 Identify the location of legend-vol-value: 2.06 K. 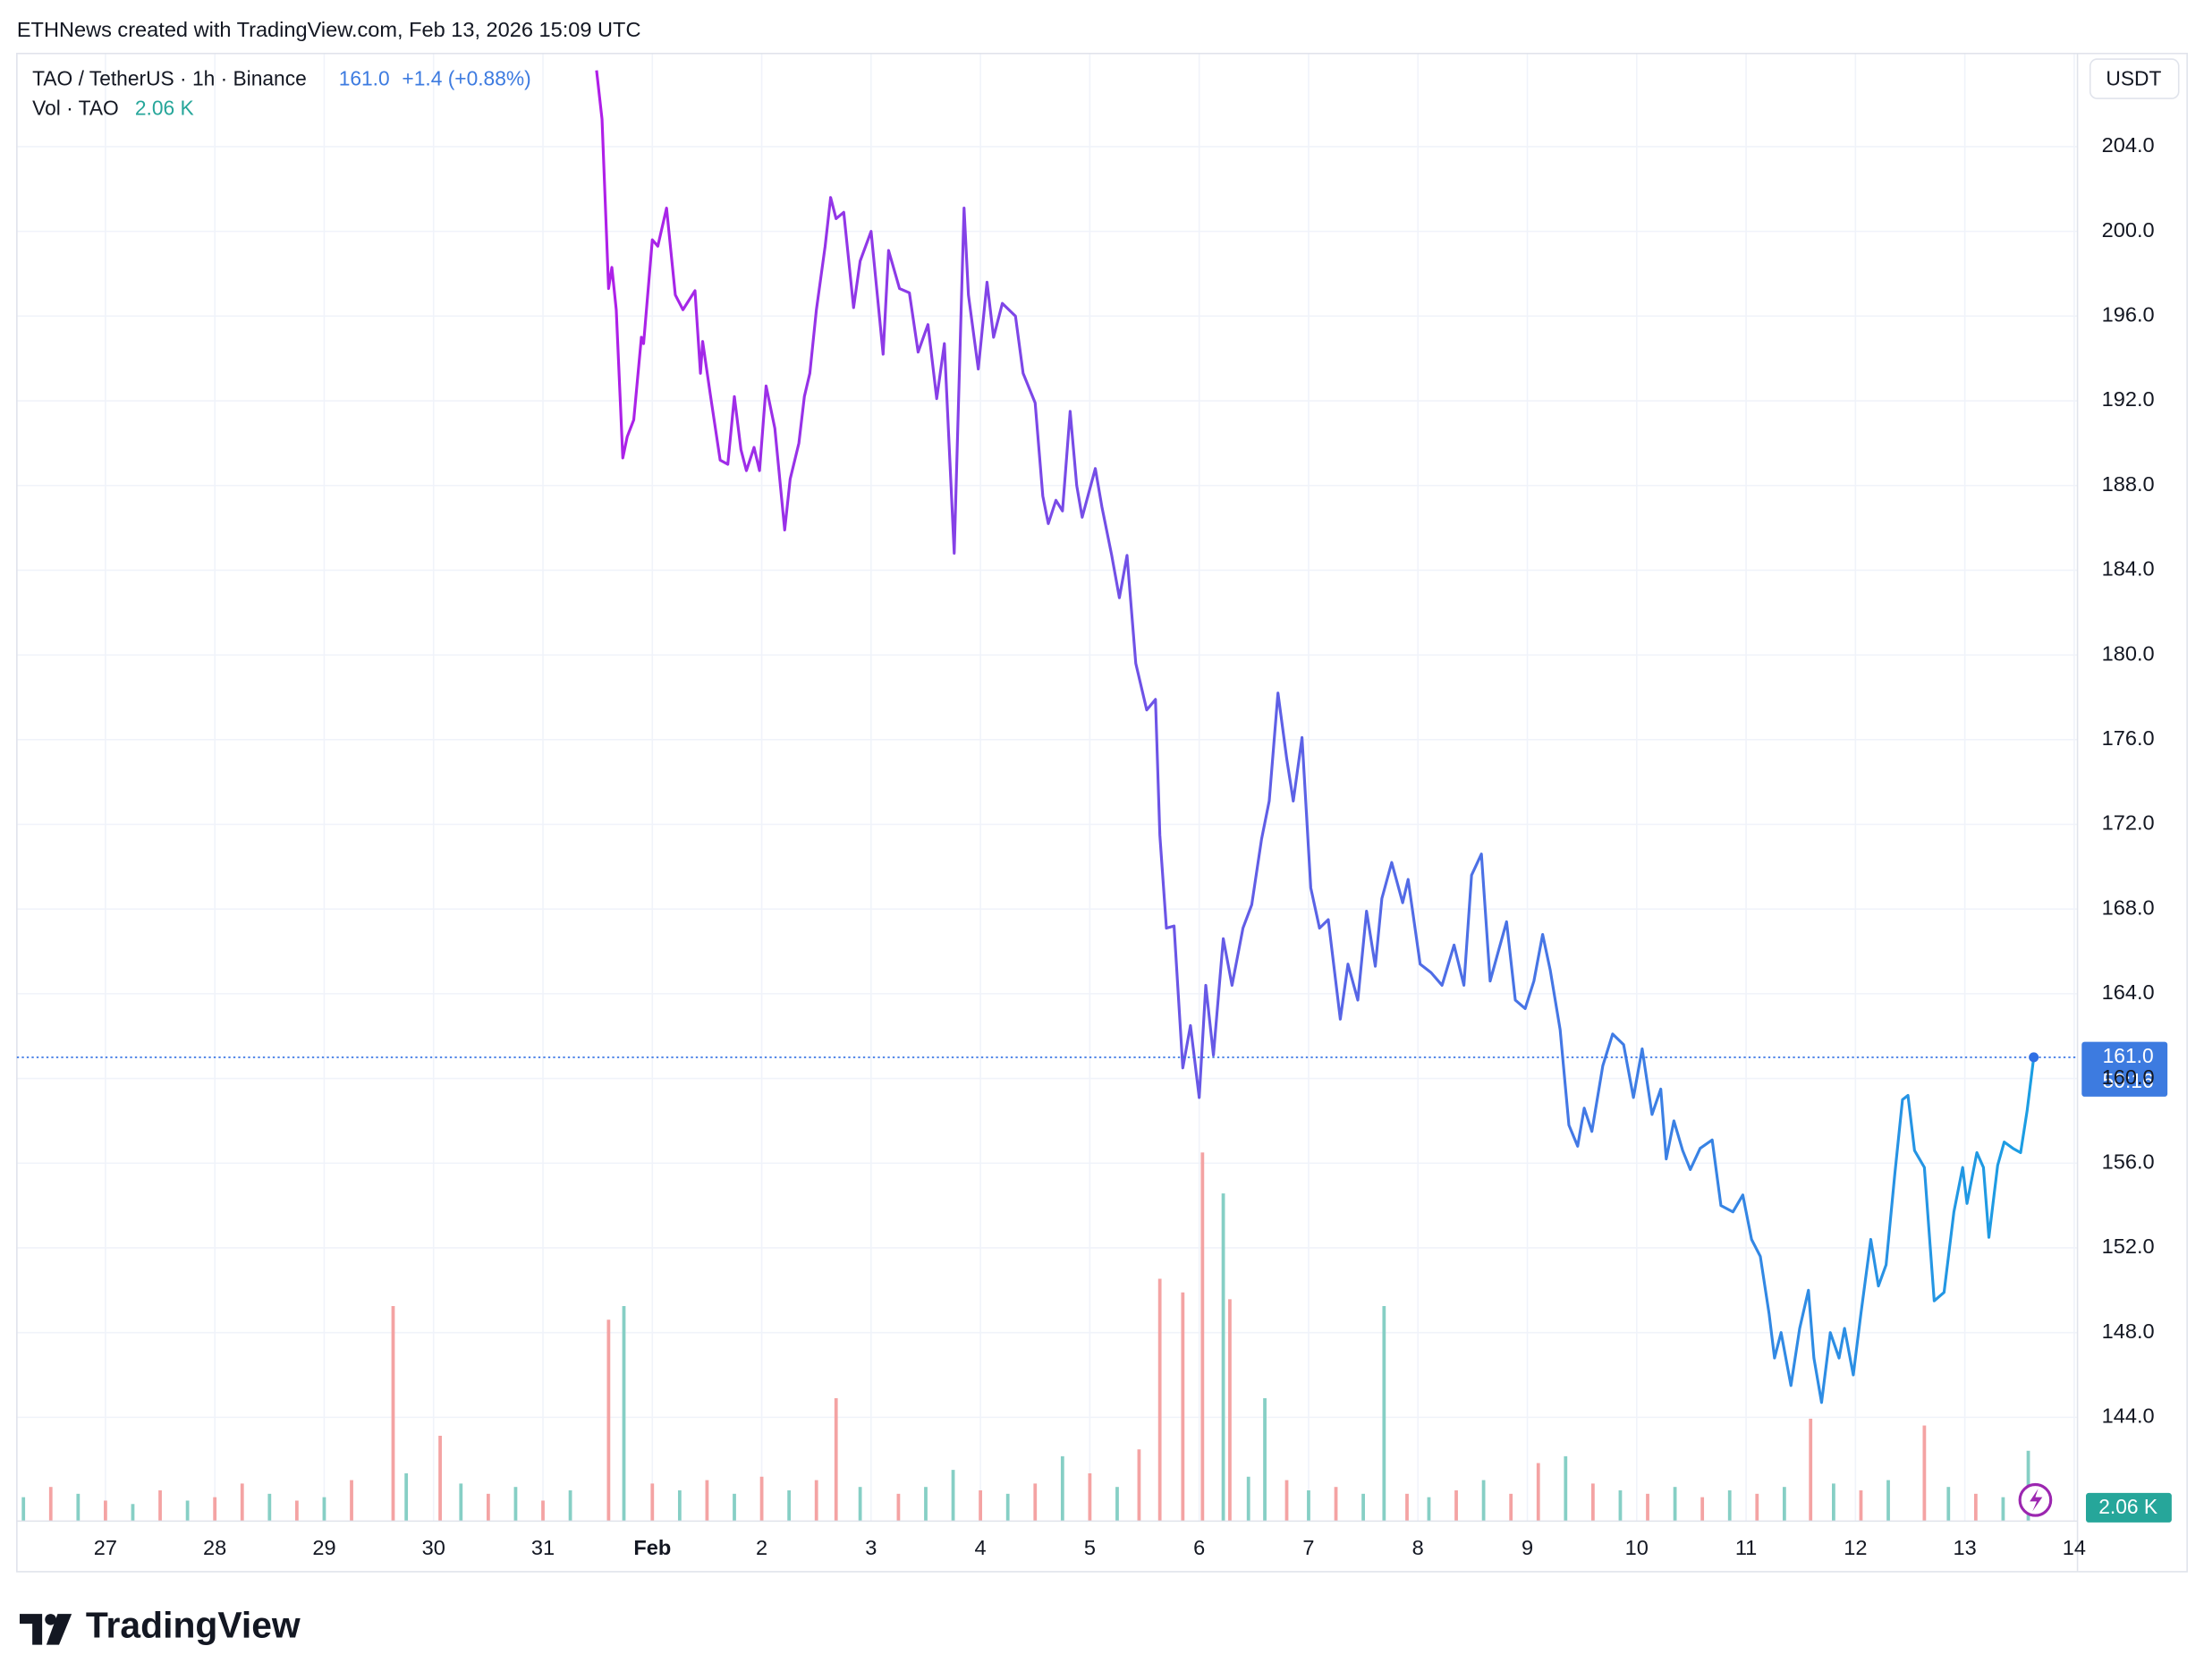
(164, 108).